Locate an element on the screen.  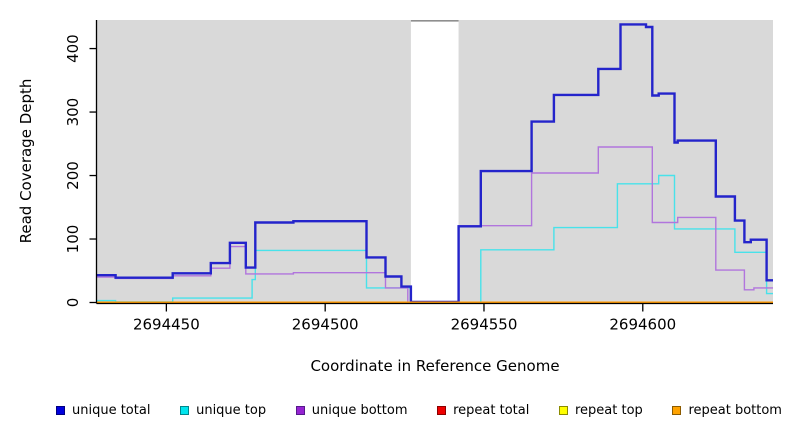
x-axis-title: Coordinate in Reference Genome is located at coordinates (434, 366).